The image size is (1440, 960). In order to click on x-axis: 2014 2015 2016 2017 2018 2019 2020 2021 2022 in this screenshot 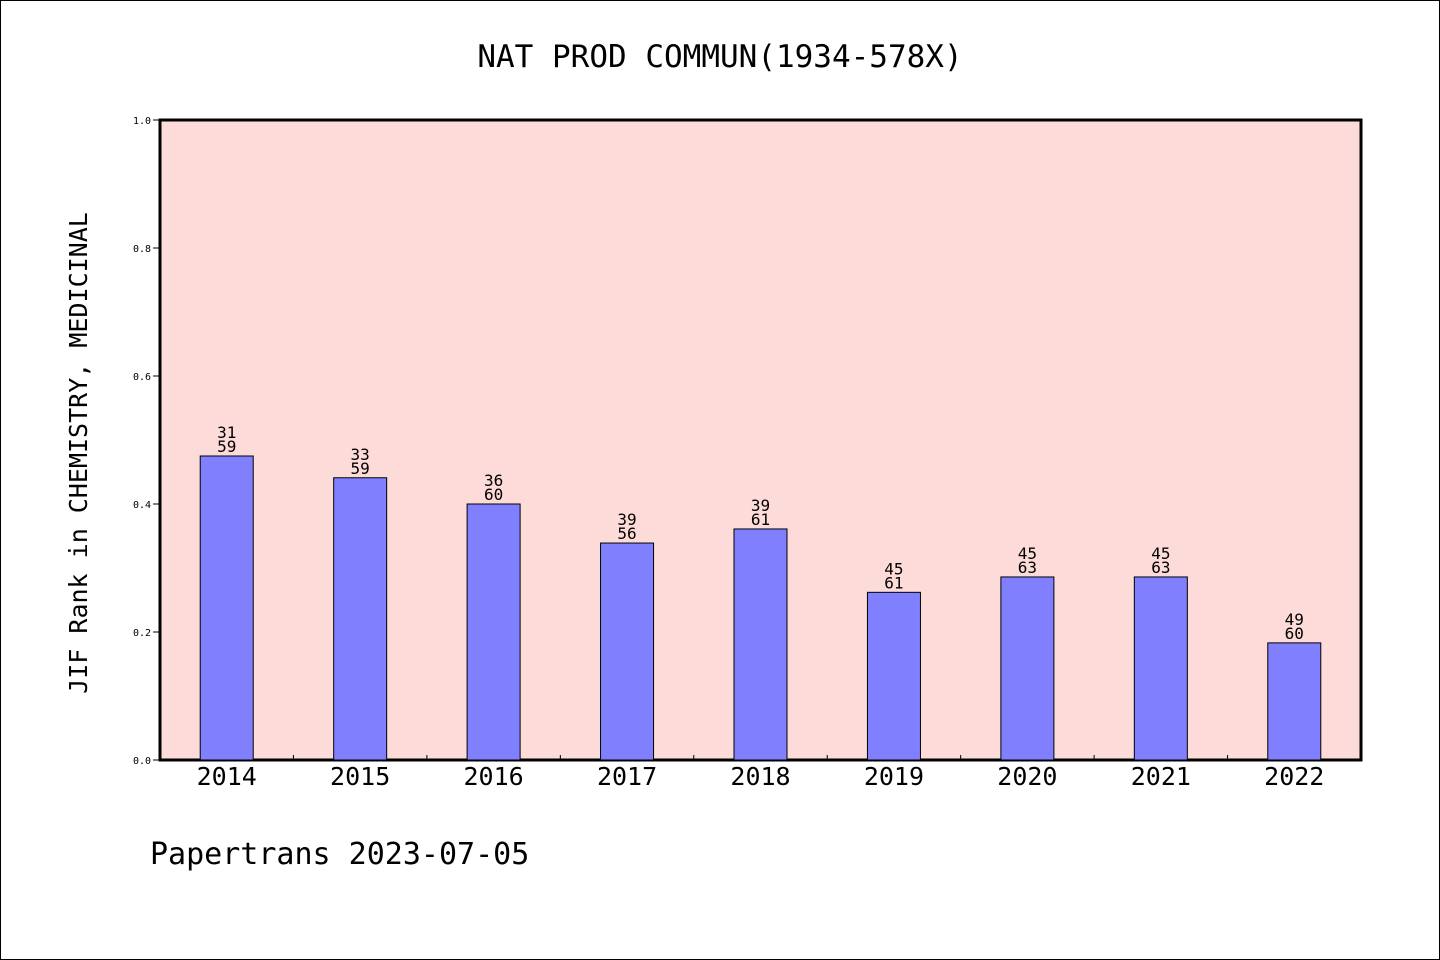, I will do `click(760, 773)`.